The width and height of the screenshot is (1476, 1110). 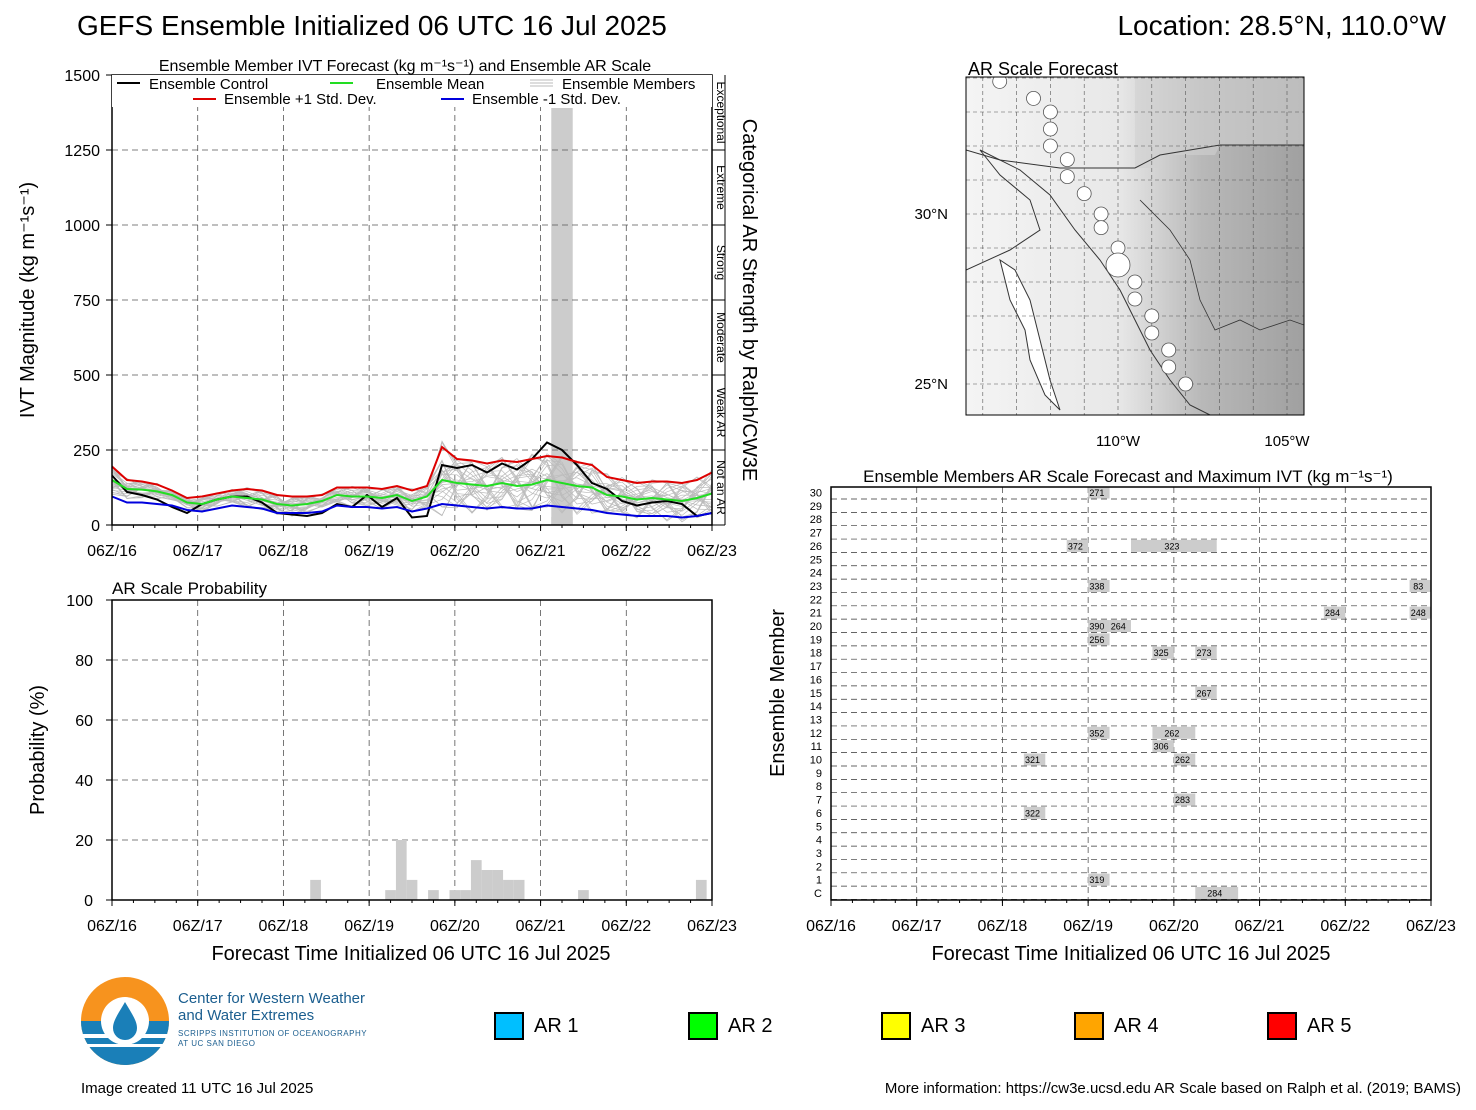 I want to click on member-row-label: 13, so click(x=816, y=720).